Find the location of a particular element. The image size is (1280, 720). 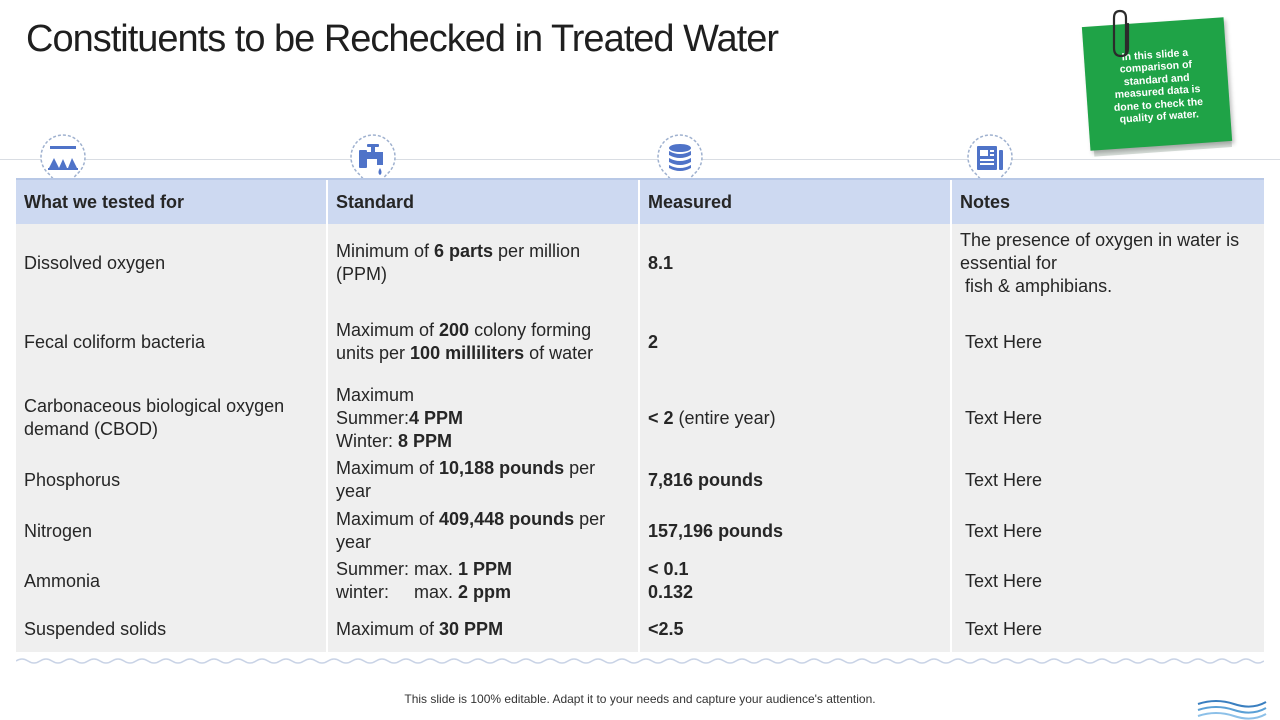

lab-flasks-icon is located at coordinates (63, 161).